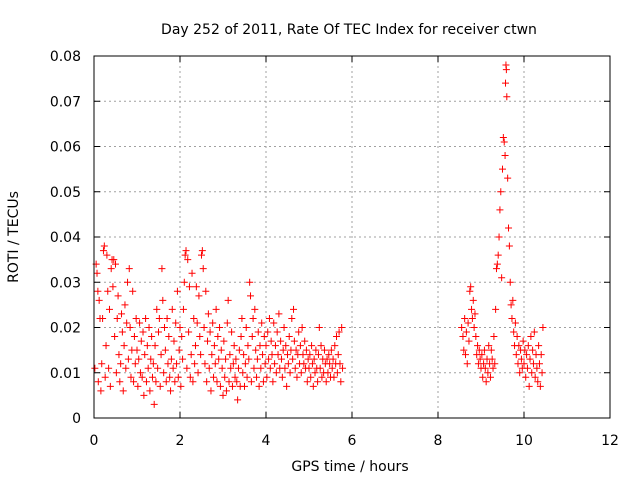 This screenshot has width=640, height=480. Describe the element at coordinates (65, 329) in the screenshot. I see `y-tick-label: 0.02` at that location.